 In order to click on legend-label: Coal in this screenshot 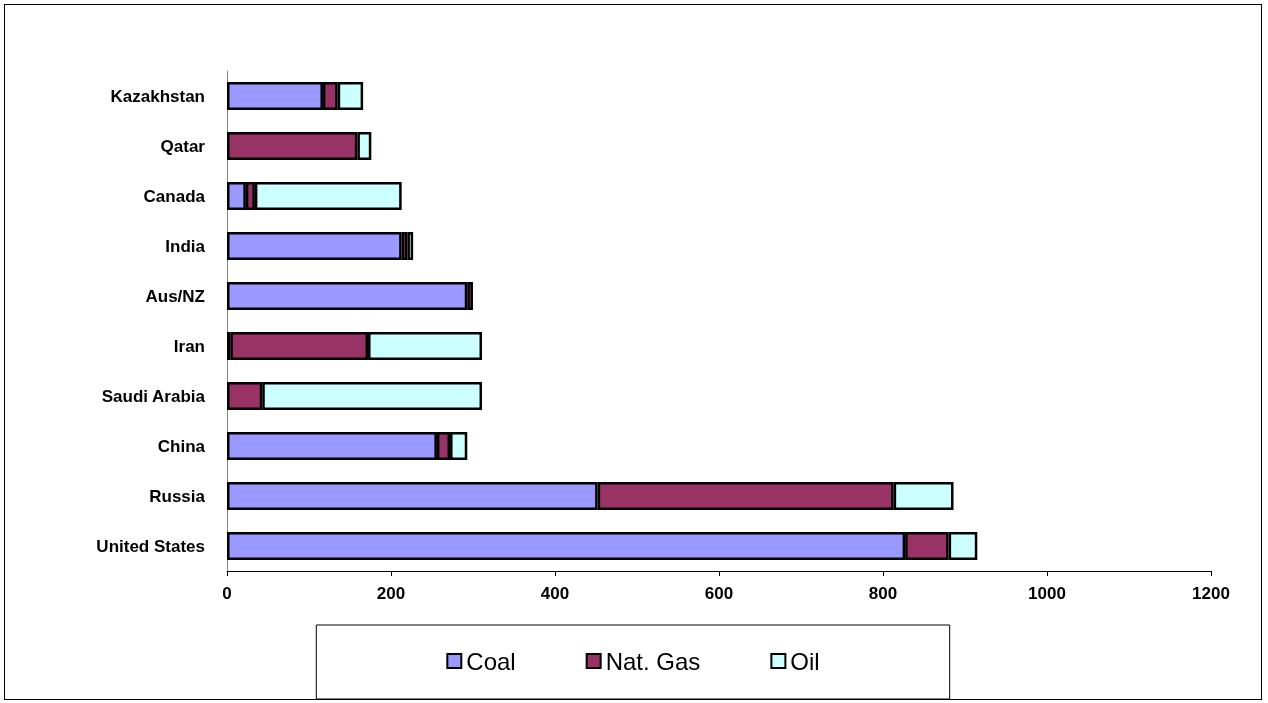, I will do `click(491, 661)`.